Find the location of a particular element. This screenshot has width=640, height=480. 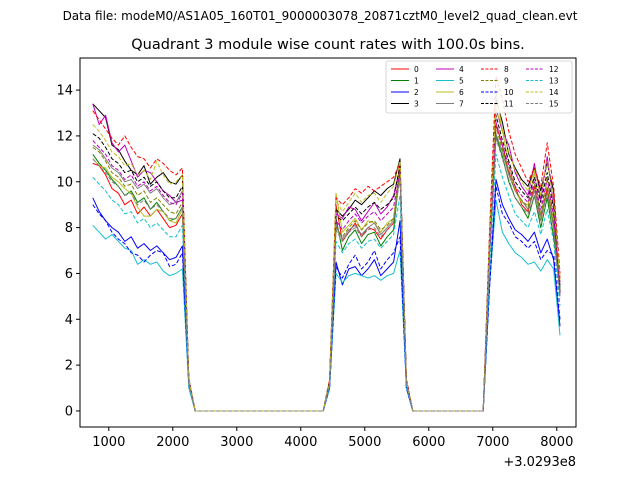

legend-label-0: 0 is located at coordinates (416, 69).